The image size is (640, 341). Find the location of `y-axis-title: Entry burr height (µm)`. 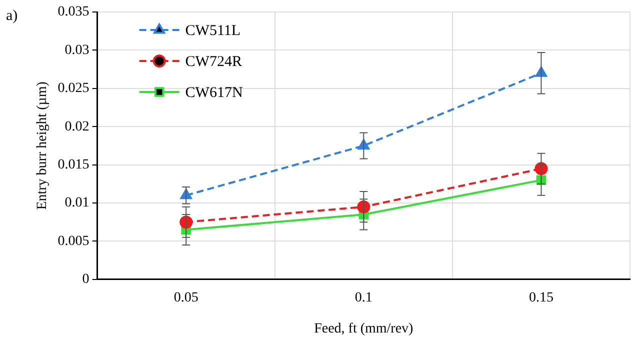

y-axis-title: Entry burr height (µm) is located at coordinates (42, 145).